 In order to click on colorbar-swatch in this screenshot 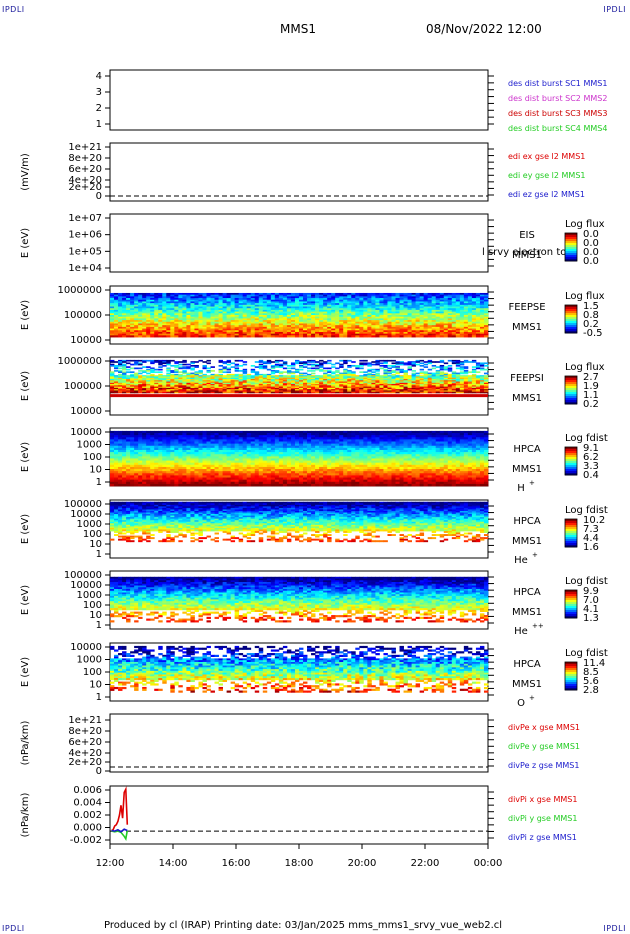, I will do `click(571, 234)`.